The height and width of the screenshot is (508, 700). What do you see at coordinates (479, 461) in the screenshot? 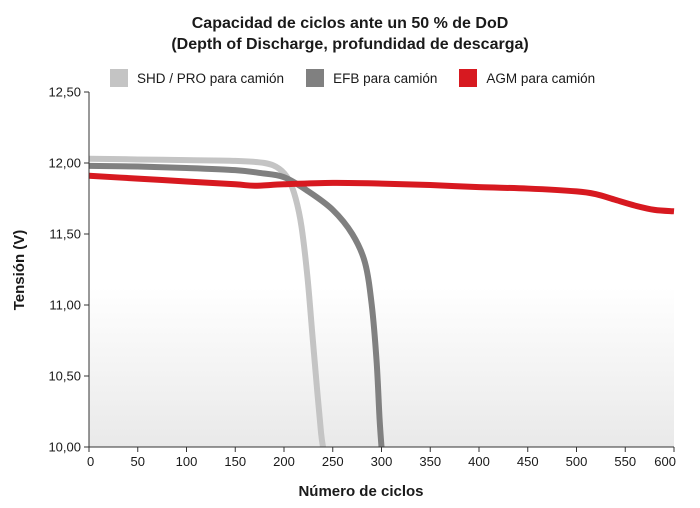
I see `x-tick-label: 400` at bounding box center [479, 461].